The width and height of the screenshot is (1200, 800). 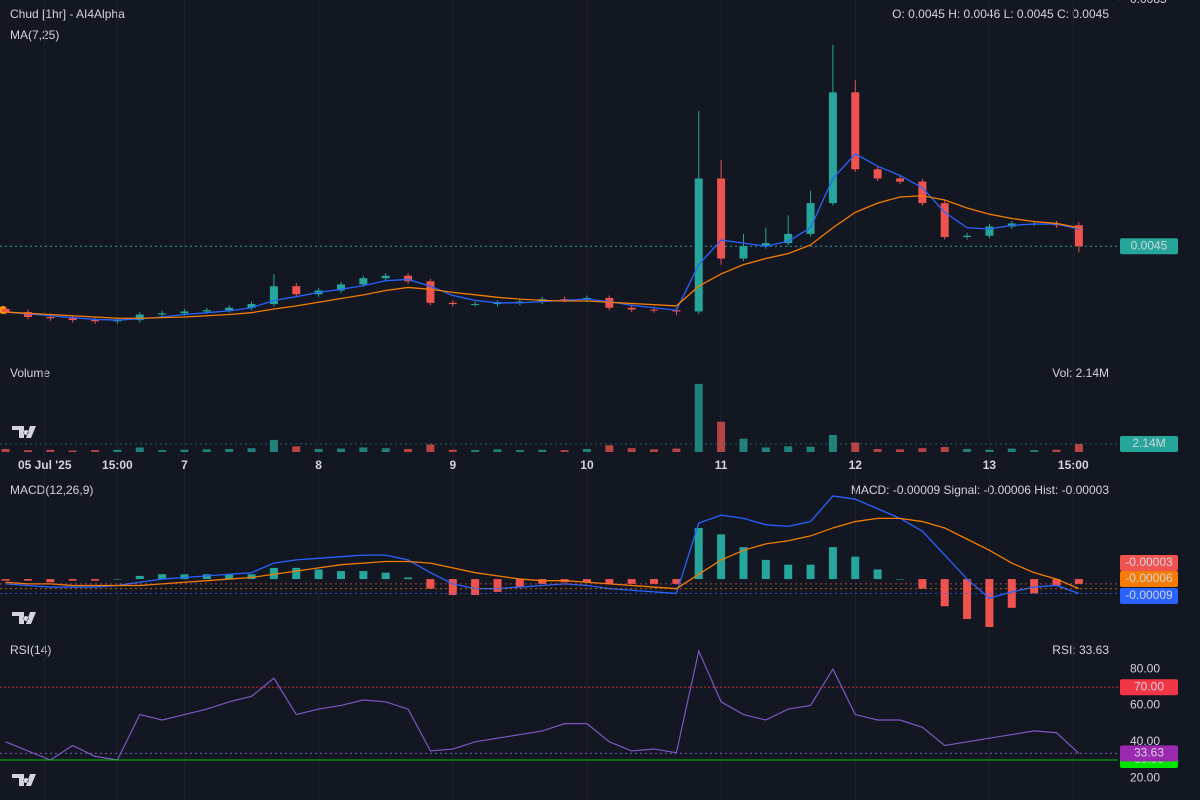 I want to click on rsi-readout: RSI: 33.63, so click(x=1080, y=650).